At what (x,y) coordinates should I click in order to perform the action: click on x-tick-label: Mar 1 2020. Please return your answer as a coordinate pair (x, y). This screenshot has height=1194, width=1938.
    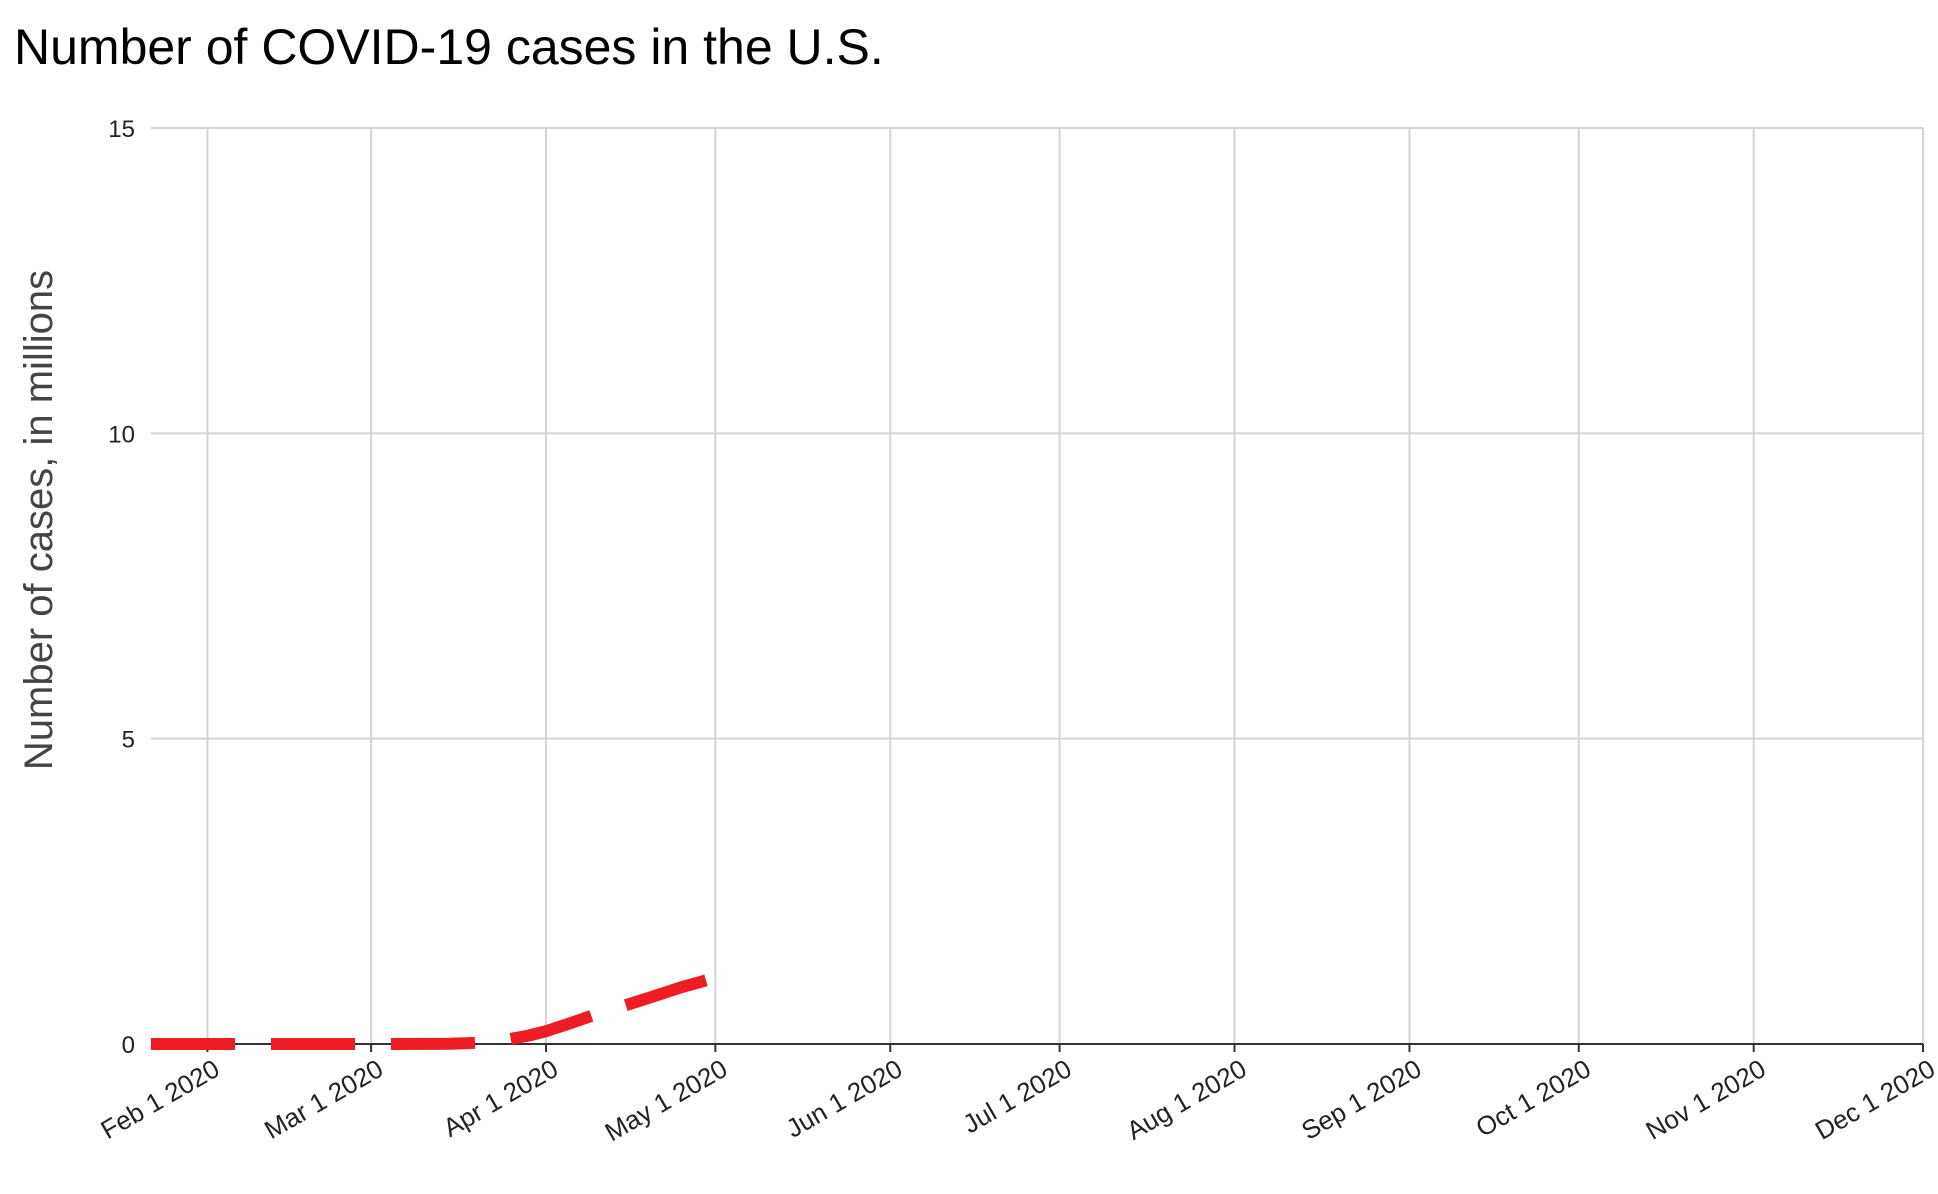
    Looking at the image, I should click on (323, 1099).